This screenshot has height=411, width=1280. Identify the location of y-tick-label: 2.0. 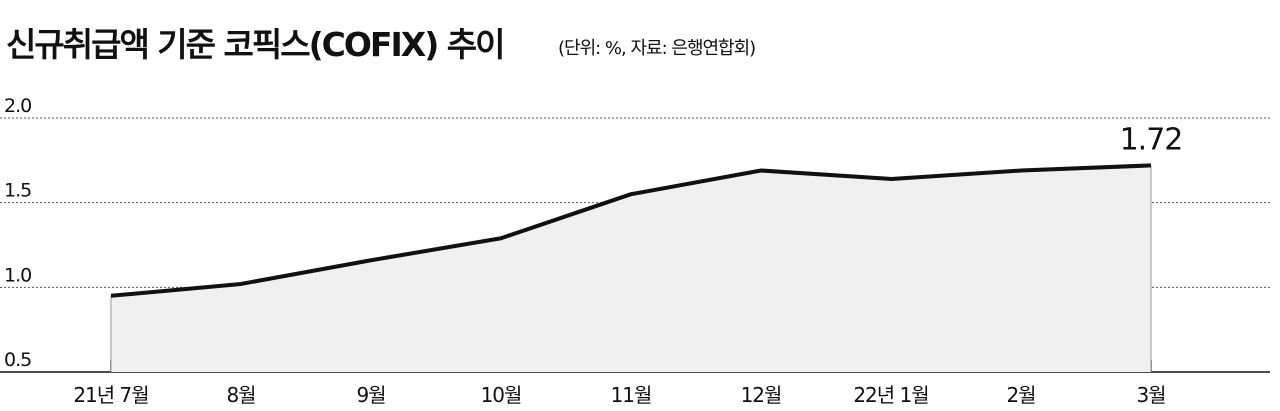
(17, 106).